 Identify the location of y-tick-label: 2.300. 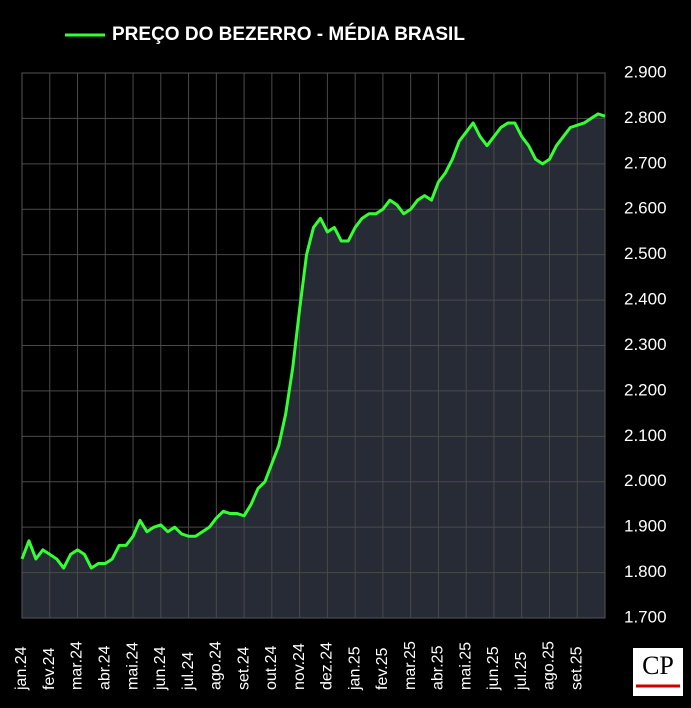
(645, 344).